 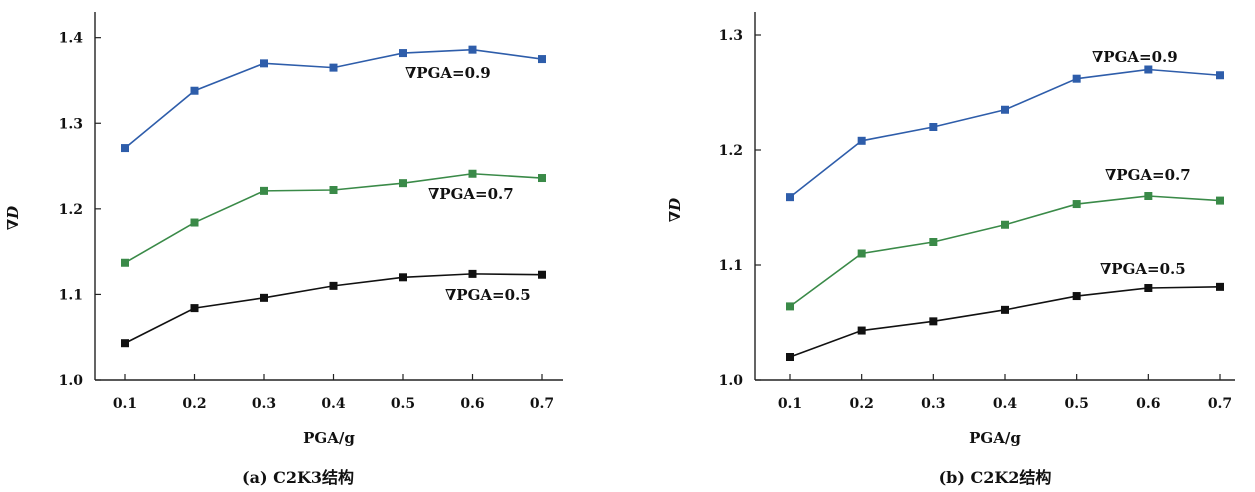 I want to click on chart-caption: (a) C2K3结构, so click(x=298, y=477).